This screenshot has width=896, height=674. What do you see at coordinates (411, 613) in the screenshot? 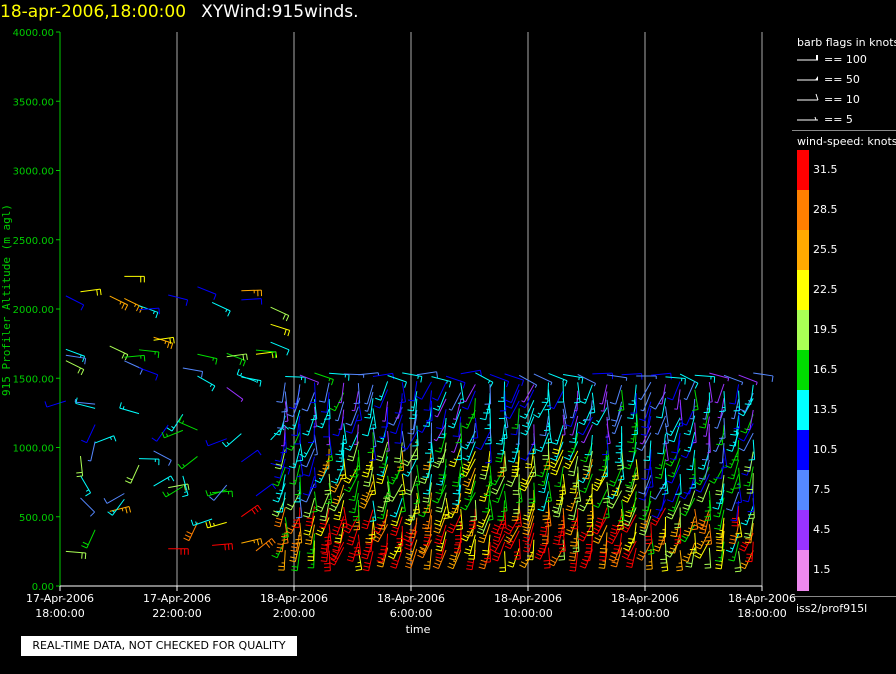
I see `x-tick-label-time: 6:00:00` at bounding box center [411, 613].